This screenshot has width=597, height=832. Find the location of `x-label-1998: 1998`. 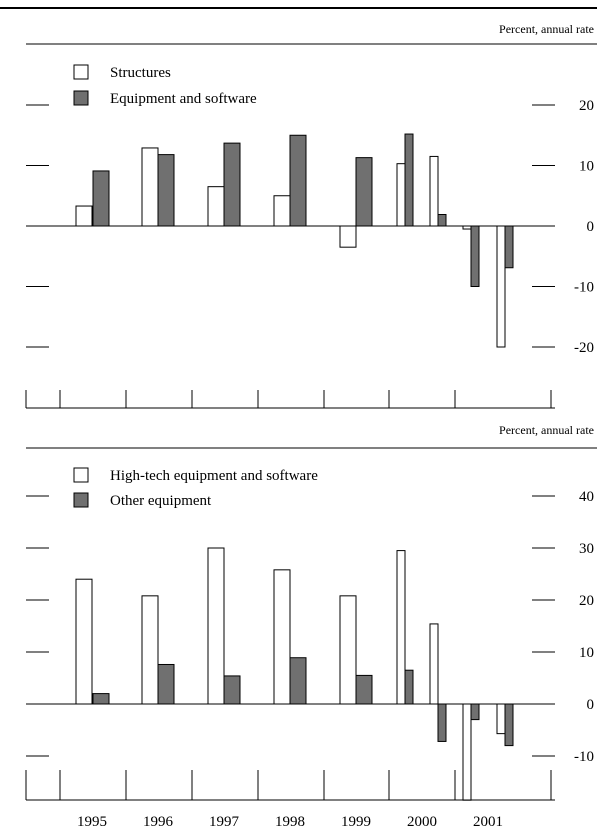

x-label-1998: 1998 is located at coordinates (290, 822).